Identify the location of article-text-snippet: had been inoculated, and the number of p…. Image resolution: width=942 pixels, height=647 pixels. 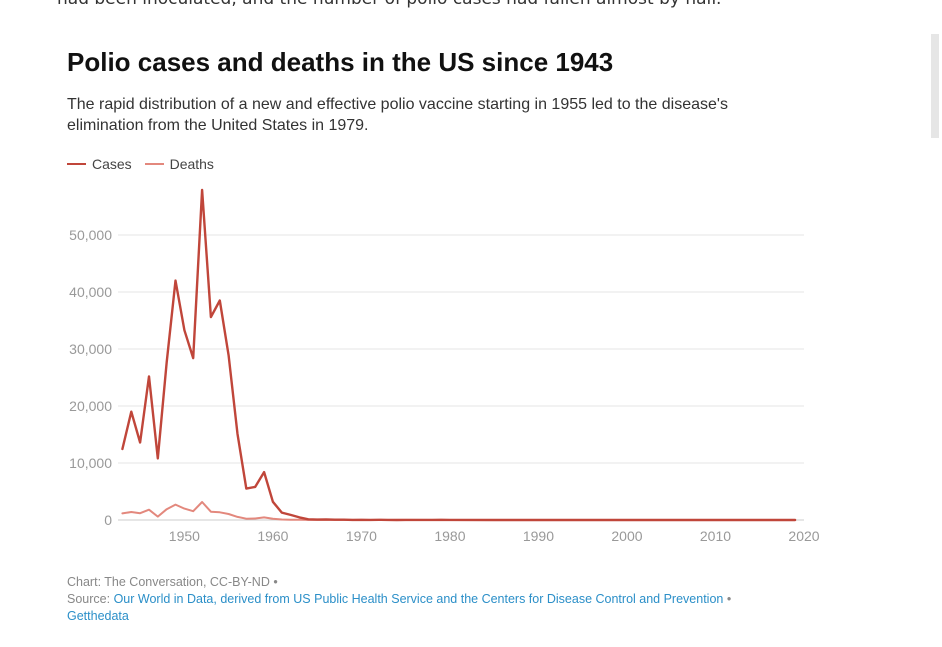
(389, 4).